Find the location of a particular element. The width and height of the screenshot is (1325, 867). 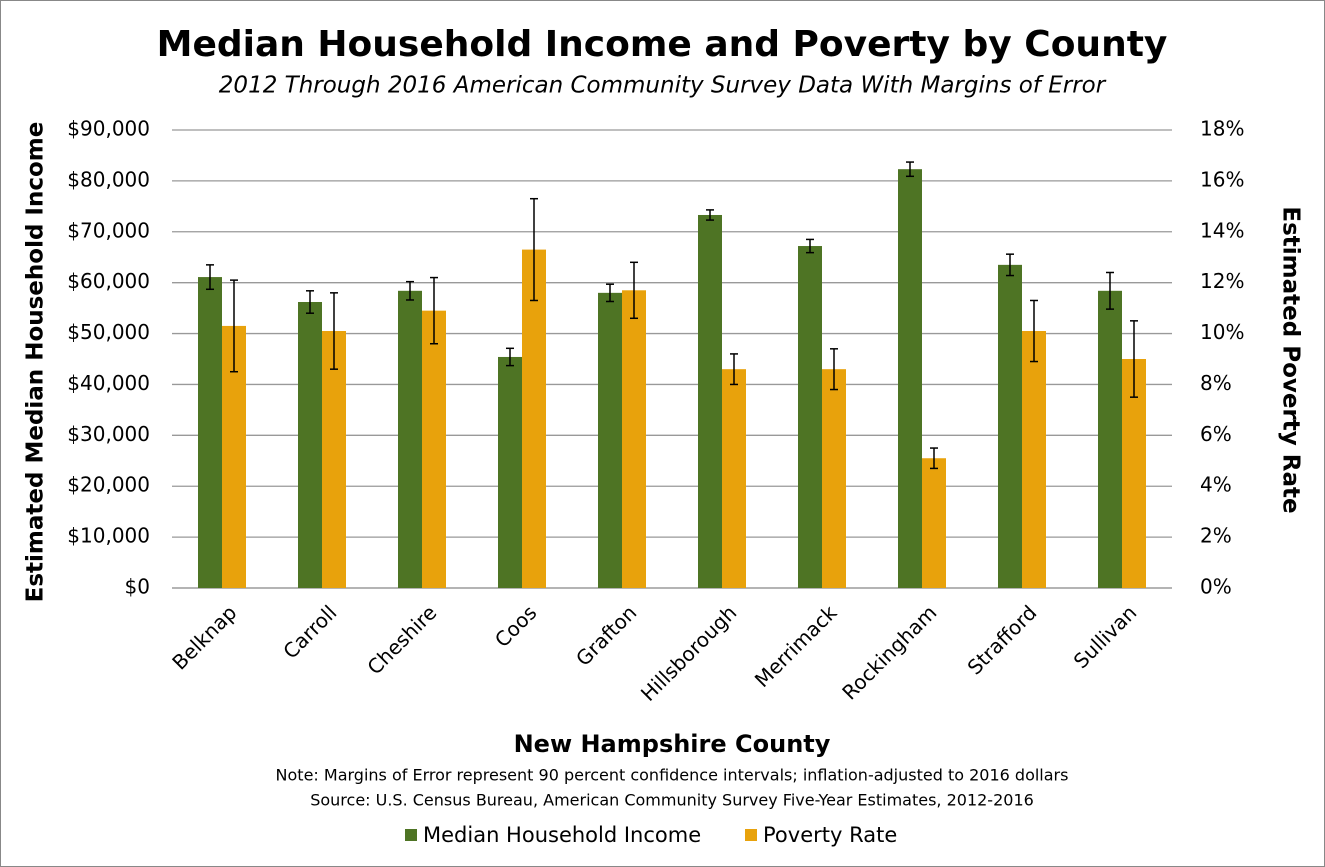

y2-tick-label: 14% is located at coordinates (1222, 230).